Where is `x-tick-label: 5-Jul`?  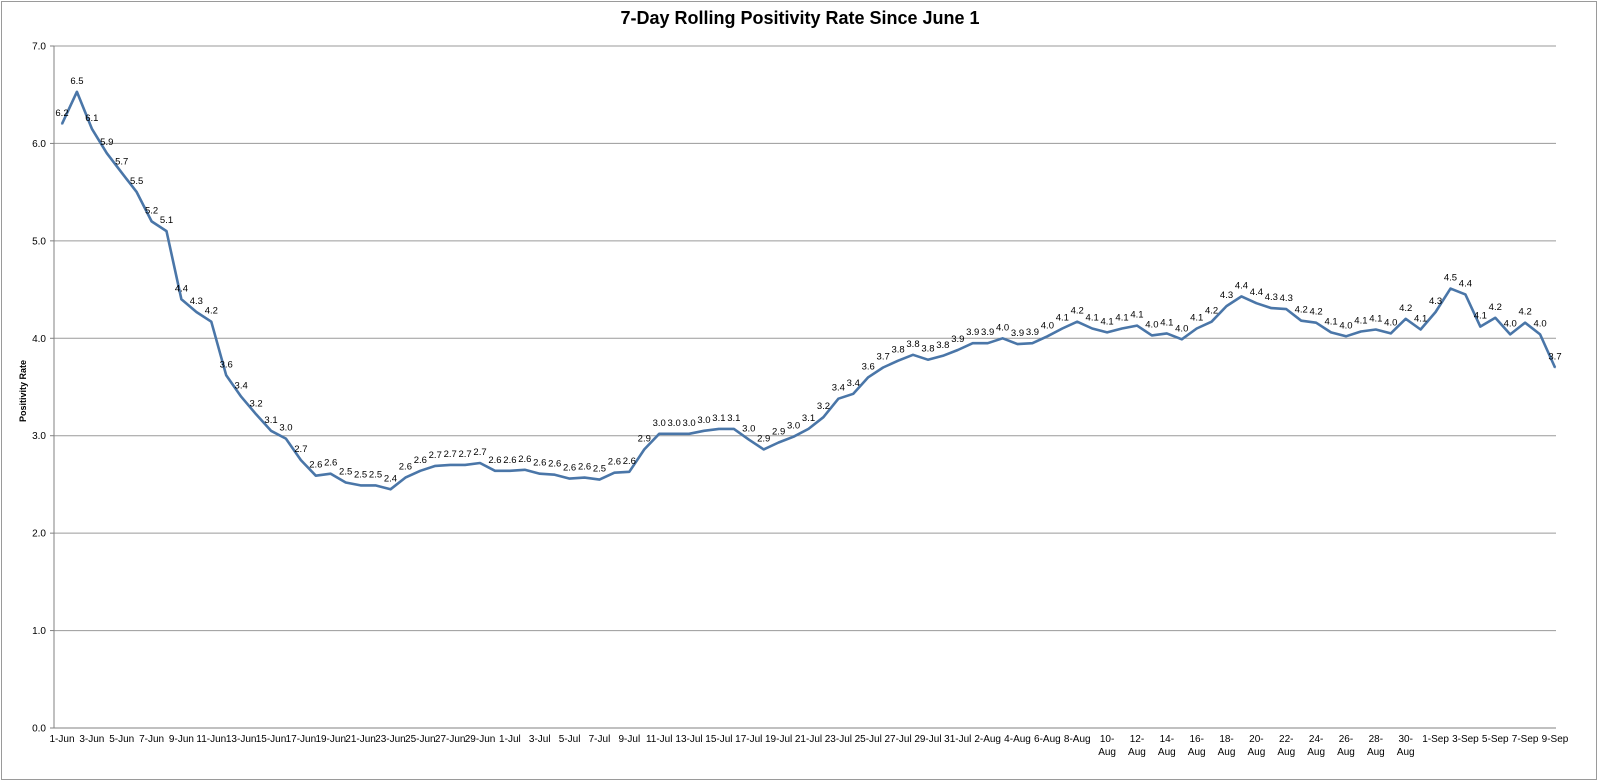
x-tick-label: 5-Jul is located at coordinates (570, 739).